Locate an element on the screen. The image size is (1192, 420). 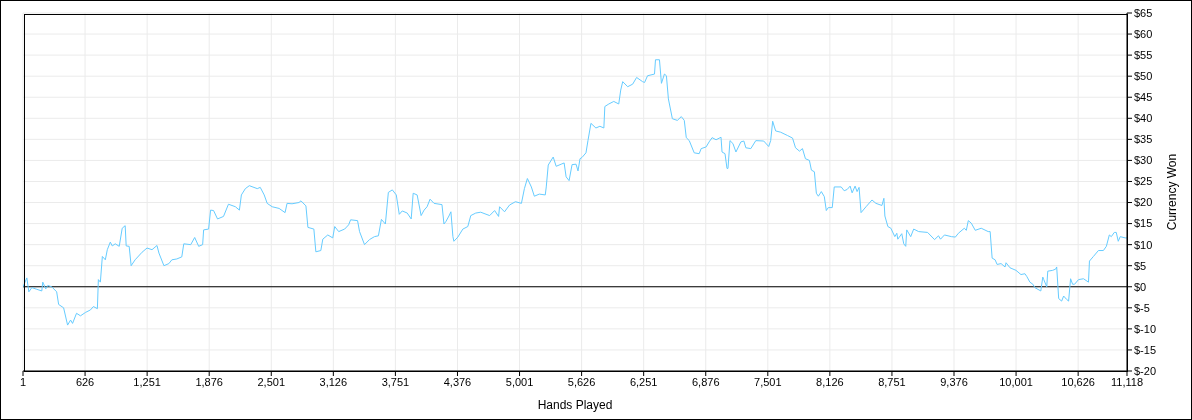
x-tick-label: 4,376 is located at coordinates (457, 381).